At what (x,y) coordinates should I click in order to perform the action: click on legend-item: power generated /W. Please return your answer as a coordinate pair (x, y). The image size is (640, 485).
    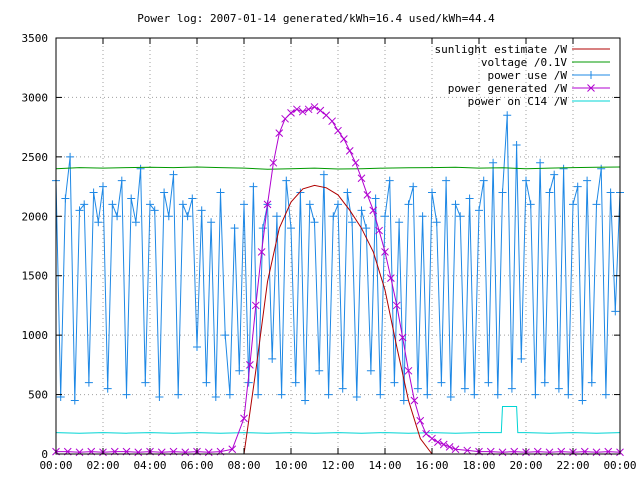
    Looking at the image, I should click on (529, 88).